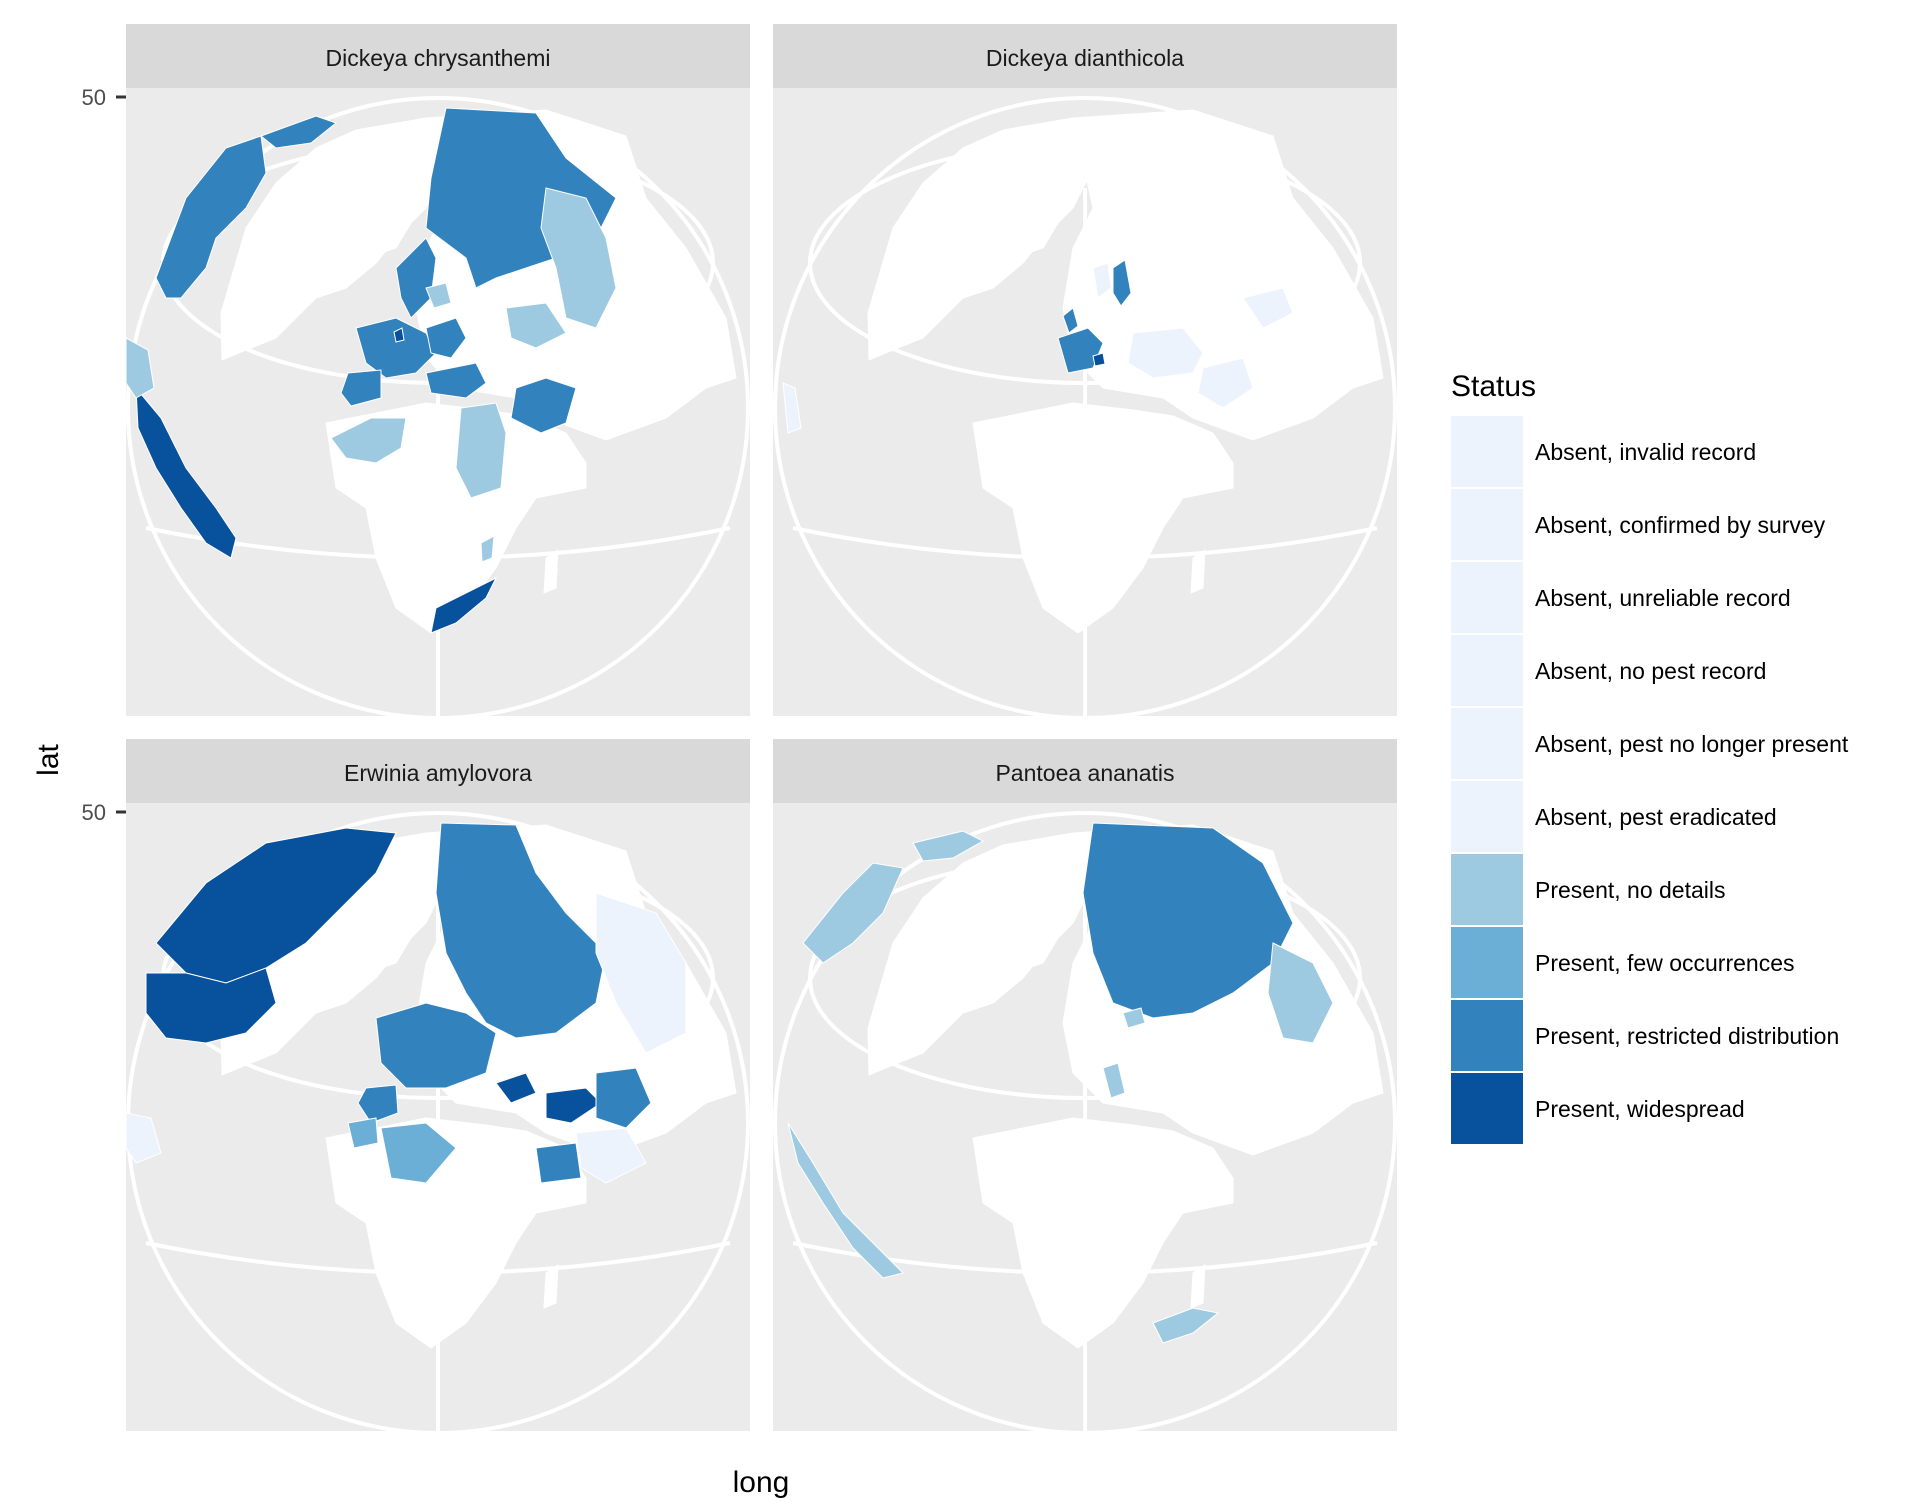 Image resolution: width=1929 pixels, height=1504 pixels. I want to click on legend-label: Present, no details, so click(1630, 890).